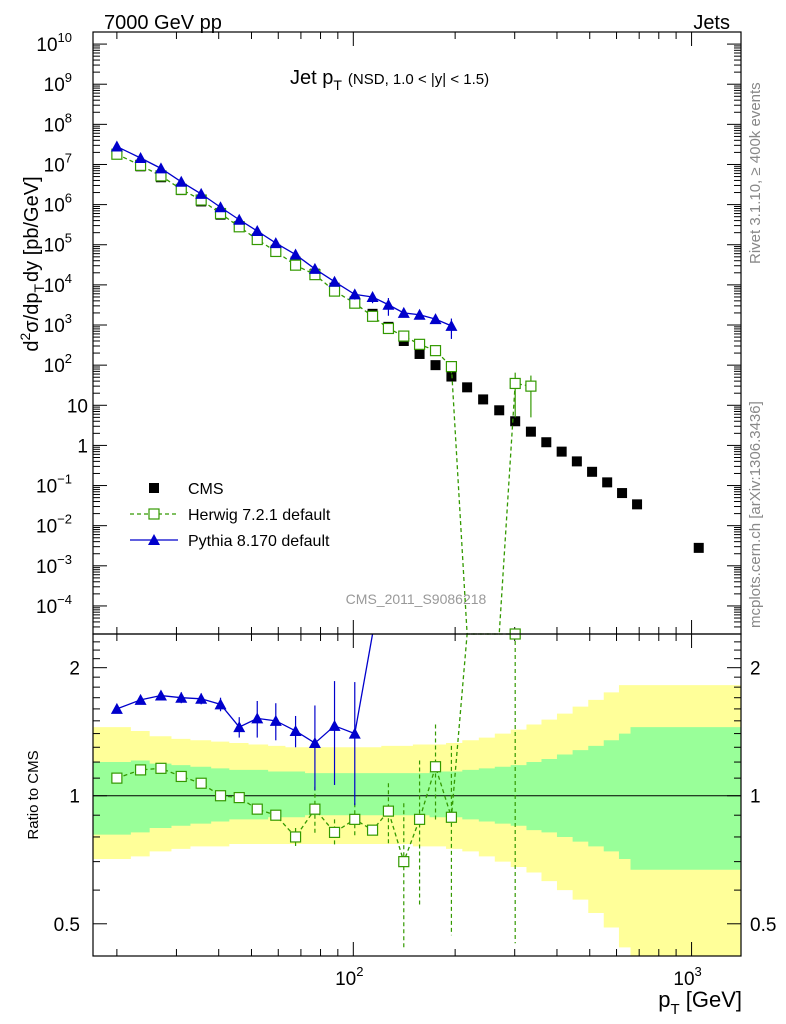  I want to click on y-tick-label: 10⁷, so click(58, 163).